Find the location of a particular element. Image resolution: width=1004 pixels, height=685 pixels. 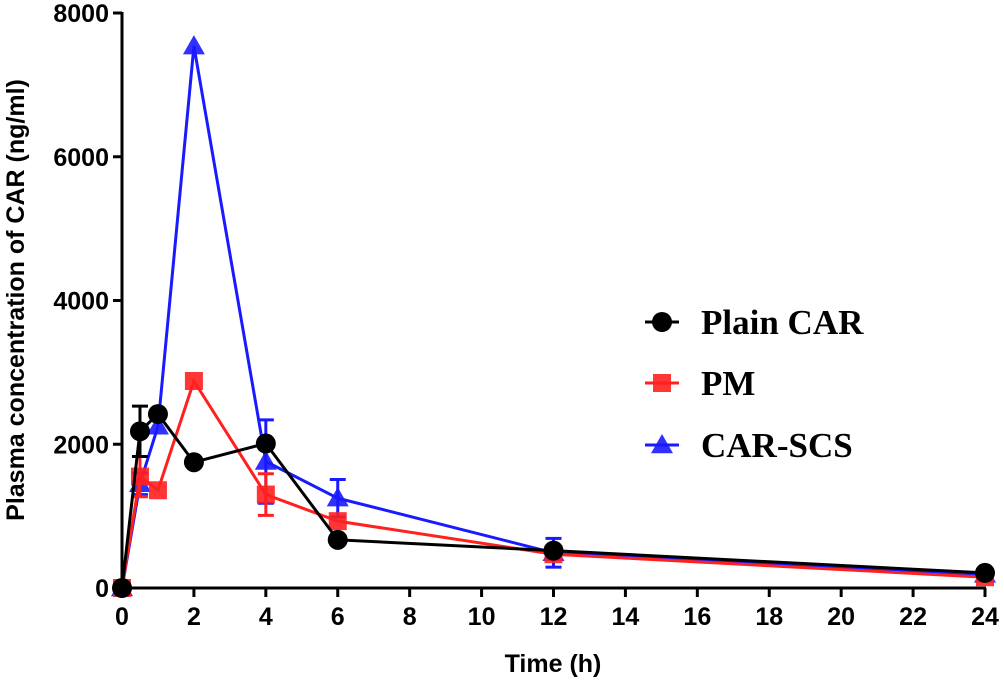

legend-label: Plain CAR is located at coordinates (782, 322).